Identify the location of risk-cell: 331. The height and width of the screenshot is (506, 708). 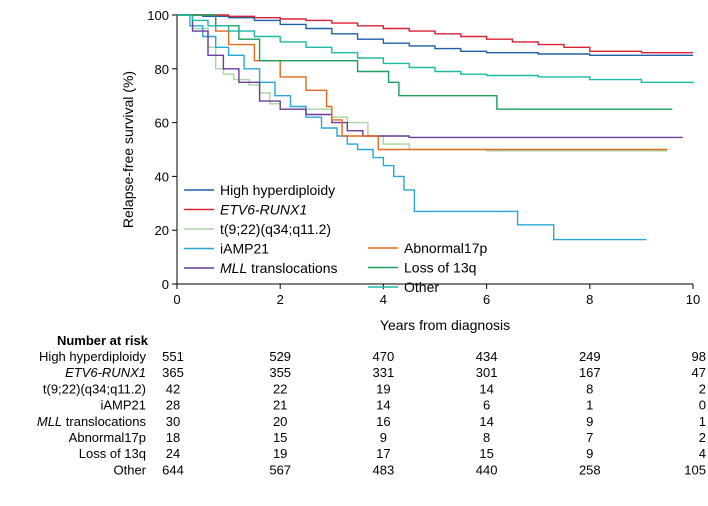
(384, 372).